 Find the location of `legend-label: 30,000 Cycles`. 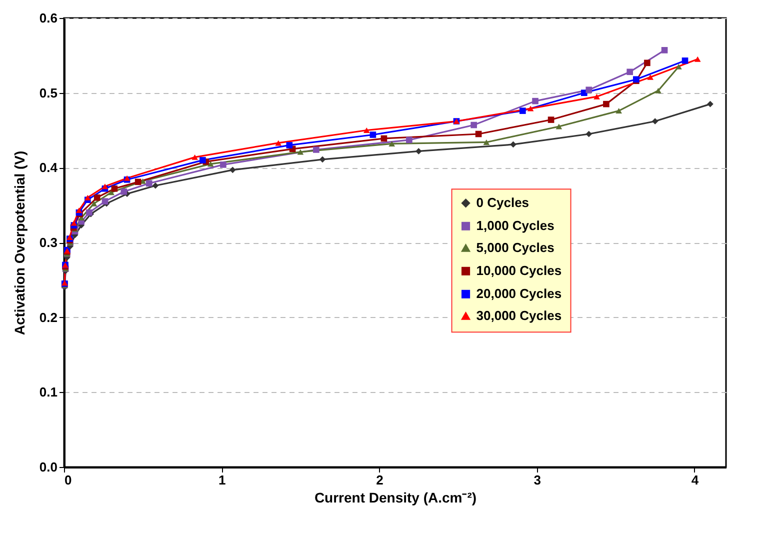

legend-label: 30,000 Cycles is located at coordinates (519, 316).